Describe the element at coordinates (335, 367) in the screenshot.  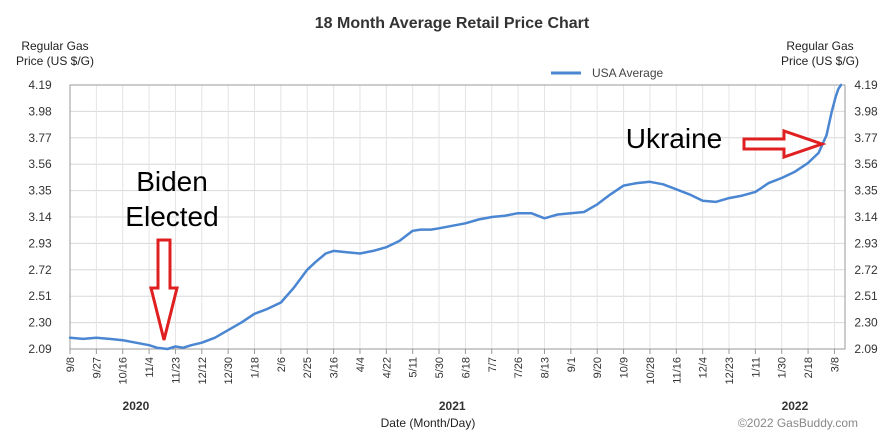
I see `x-tick-label: 3/16` at that location.